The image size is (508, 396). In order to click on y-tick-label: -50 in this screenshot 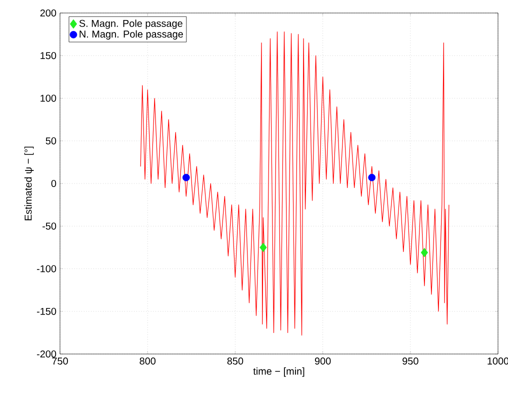, I will do `click(49, 226)`.